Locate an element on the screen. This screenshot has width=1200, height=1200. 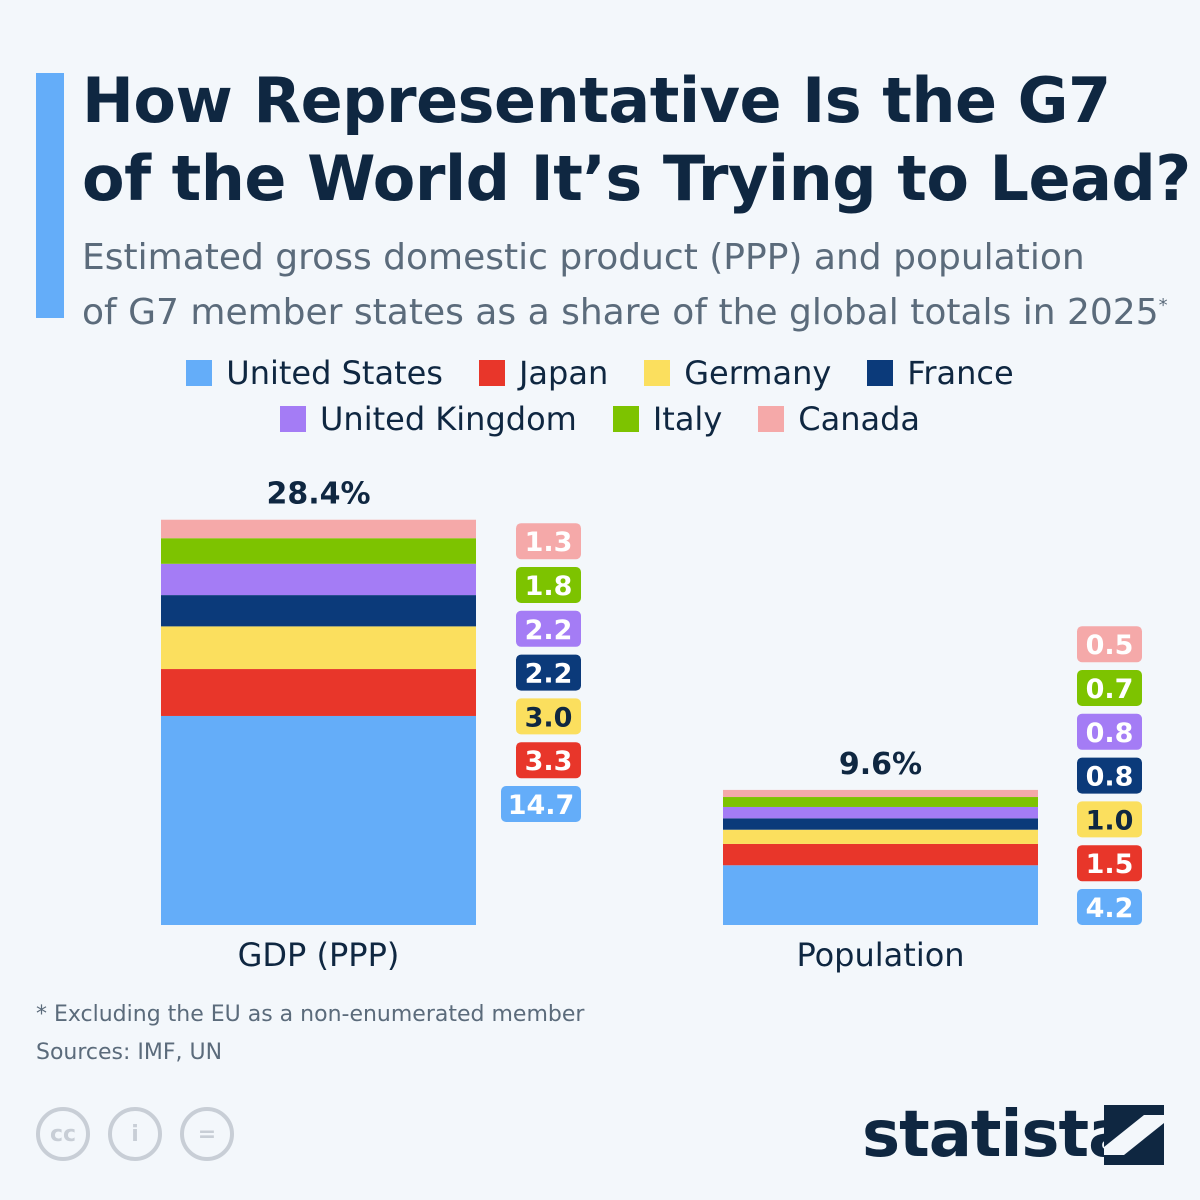
legend-label: Canada is located at coordinates (859, 419).